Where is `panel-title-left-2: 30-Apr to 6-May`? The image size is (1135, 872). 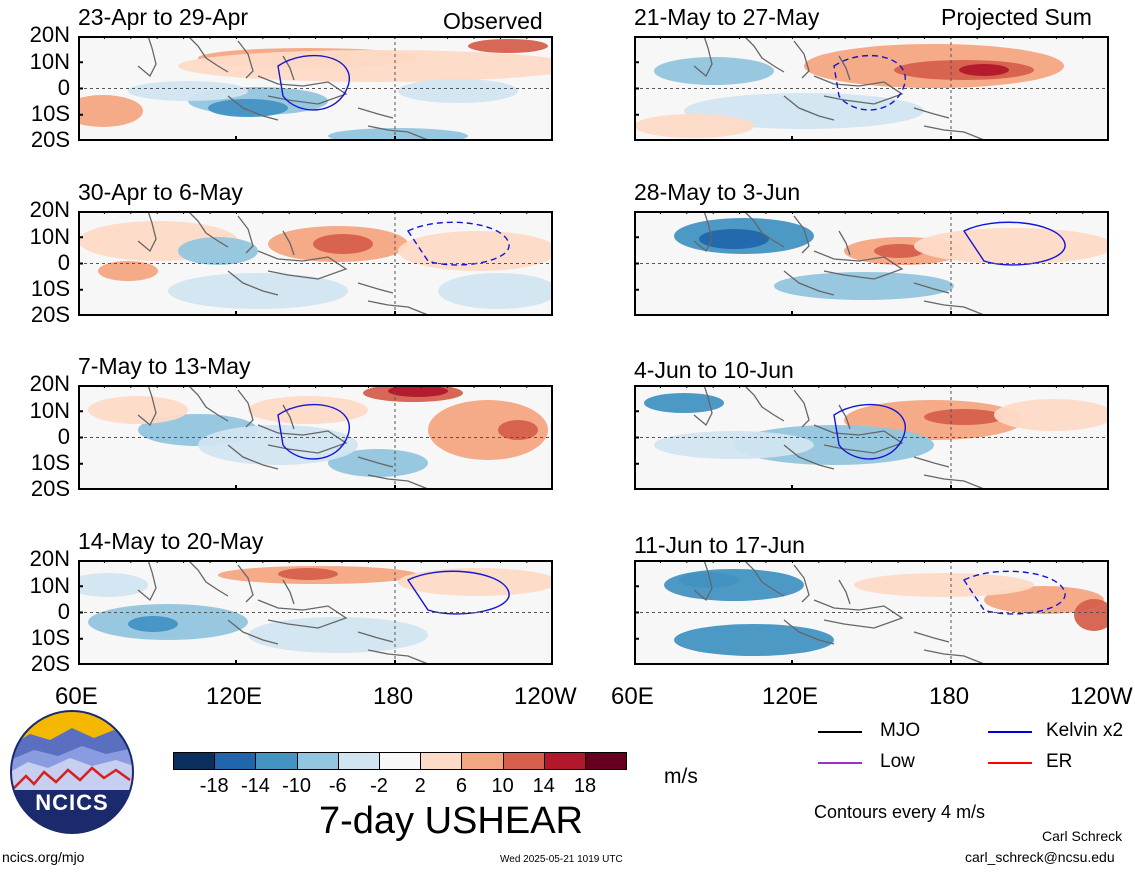
panel-title-left-2: 30-Apr to 6-May is located at coordinates (160, 192).